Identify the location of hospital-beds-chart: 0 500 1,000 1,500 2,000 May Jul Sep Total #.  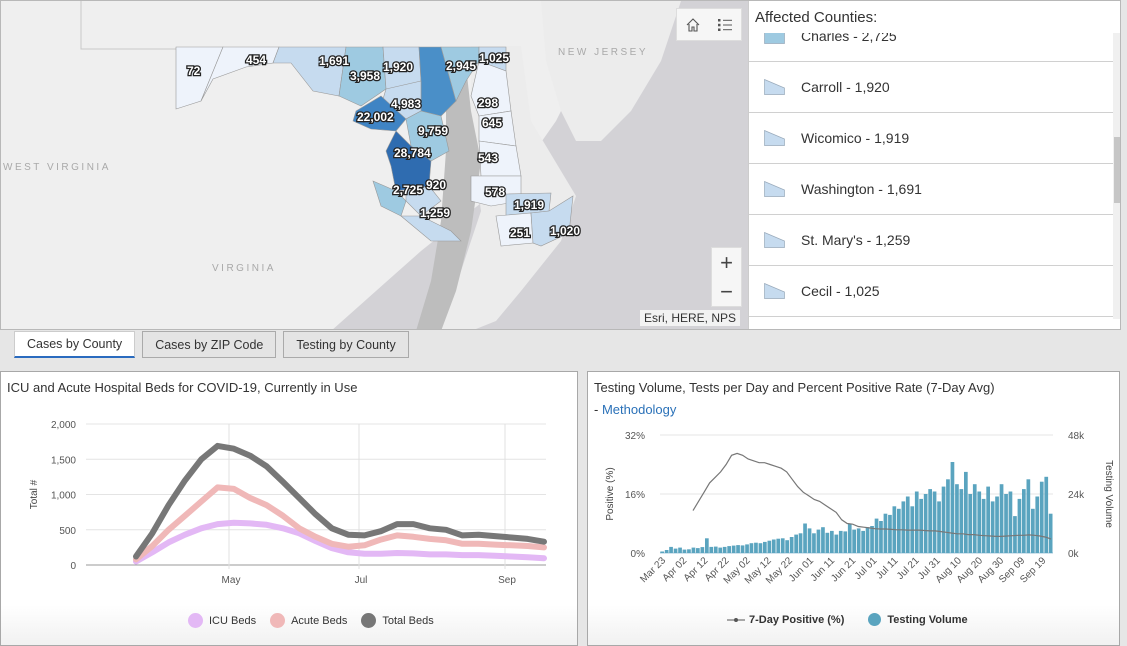
(288, 503).